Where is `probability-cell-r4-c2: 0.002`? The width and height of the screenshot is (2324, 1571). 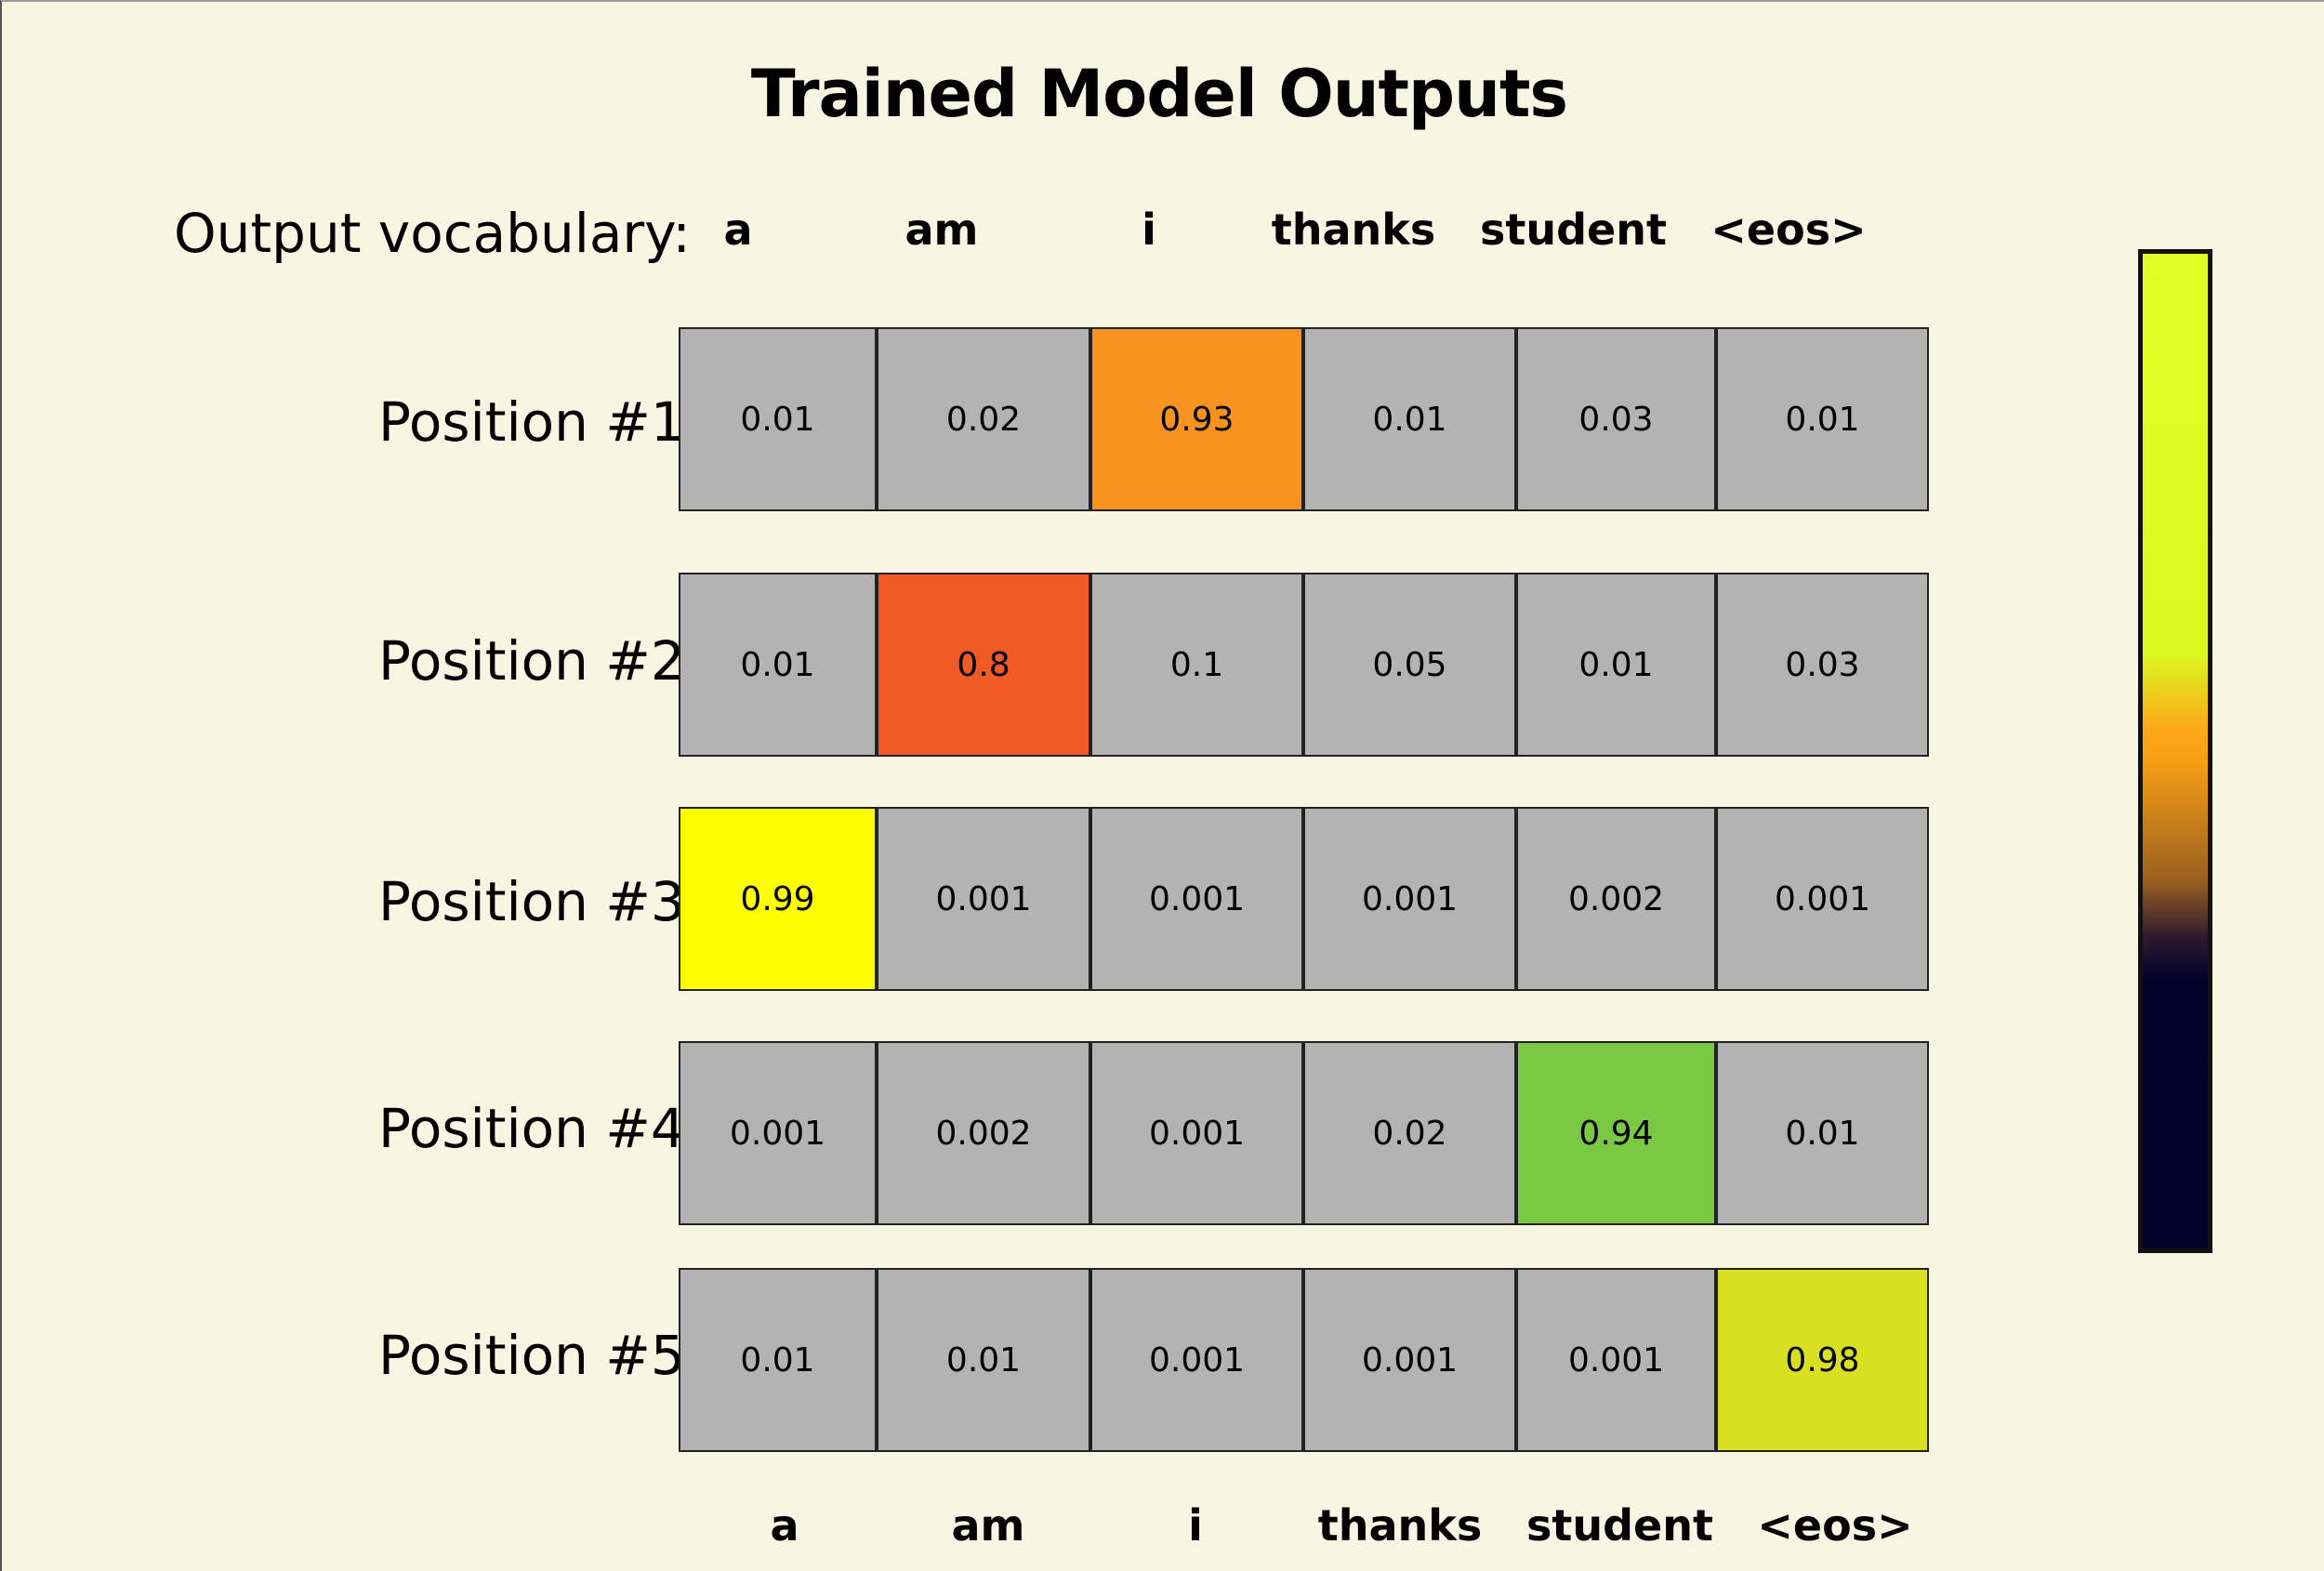
probability-cell-r4-c2: 0.002 is located at coordinates (983, 1133).